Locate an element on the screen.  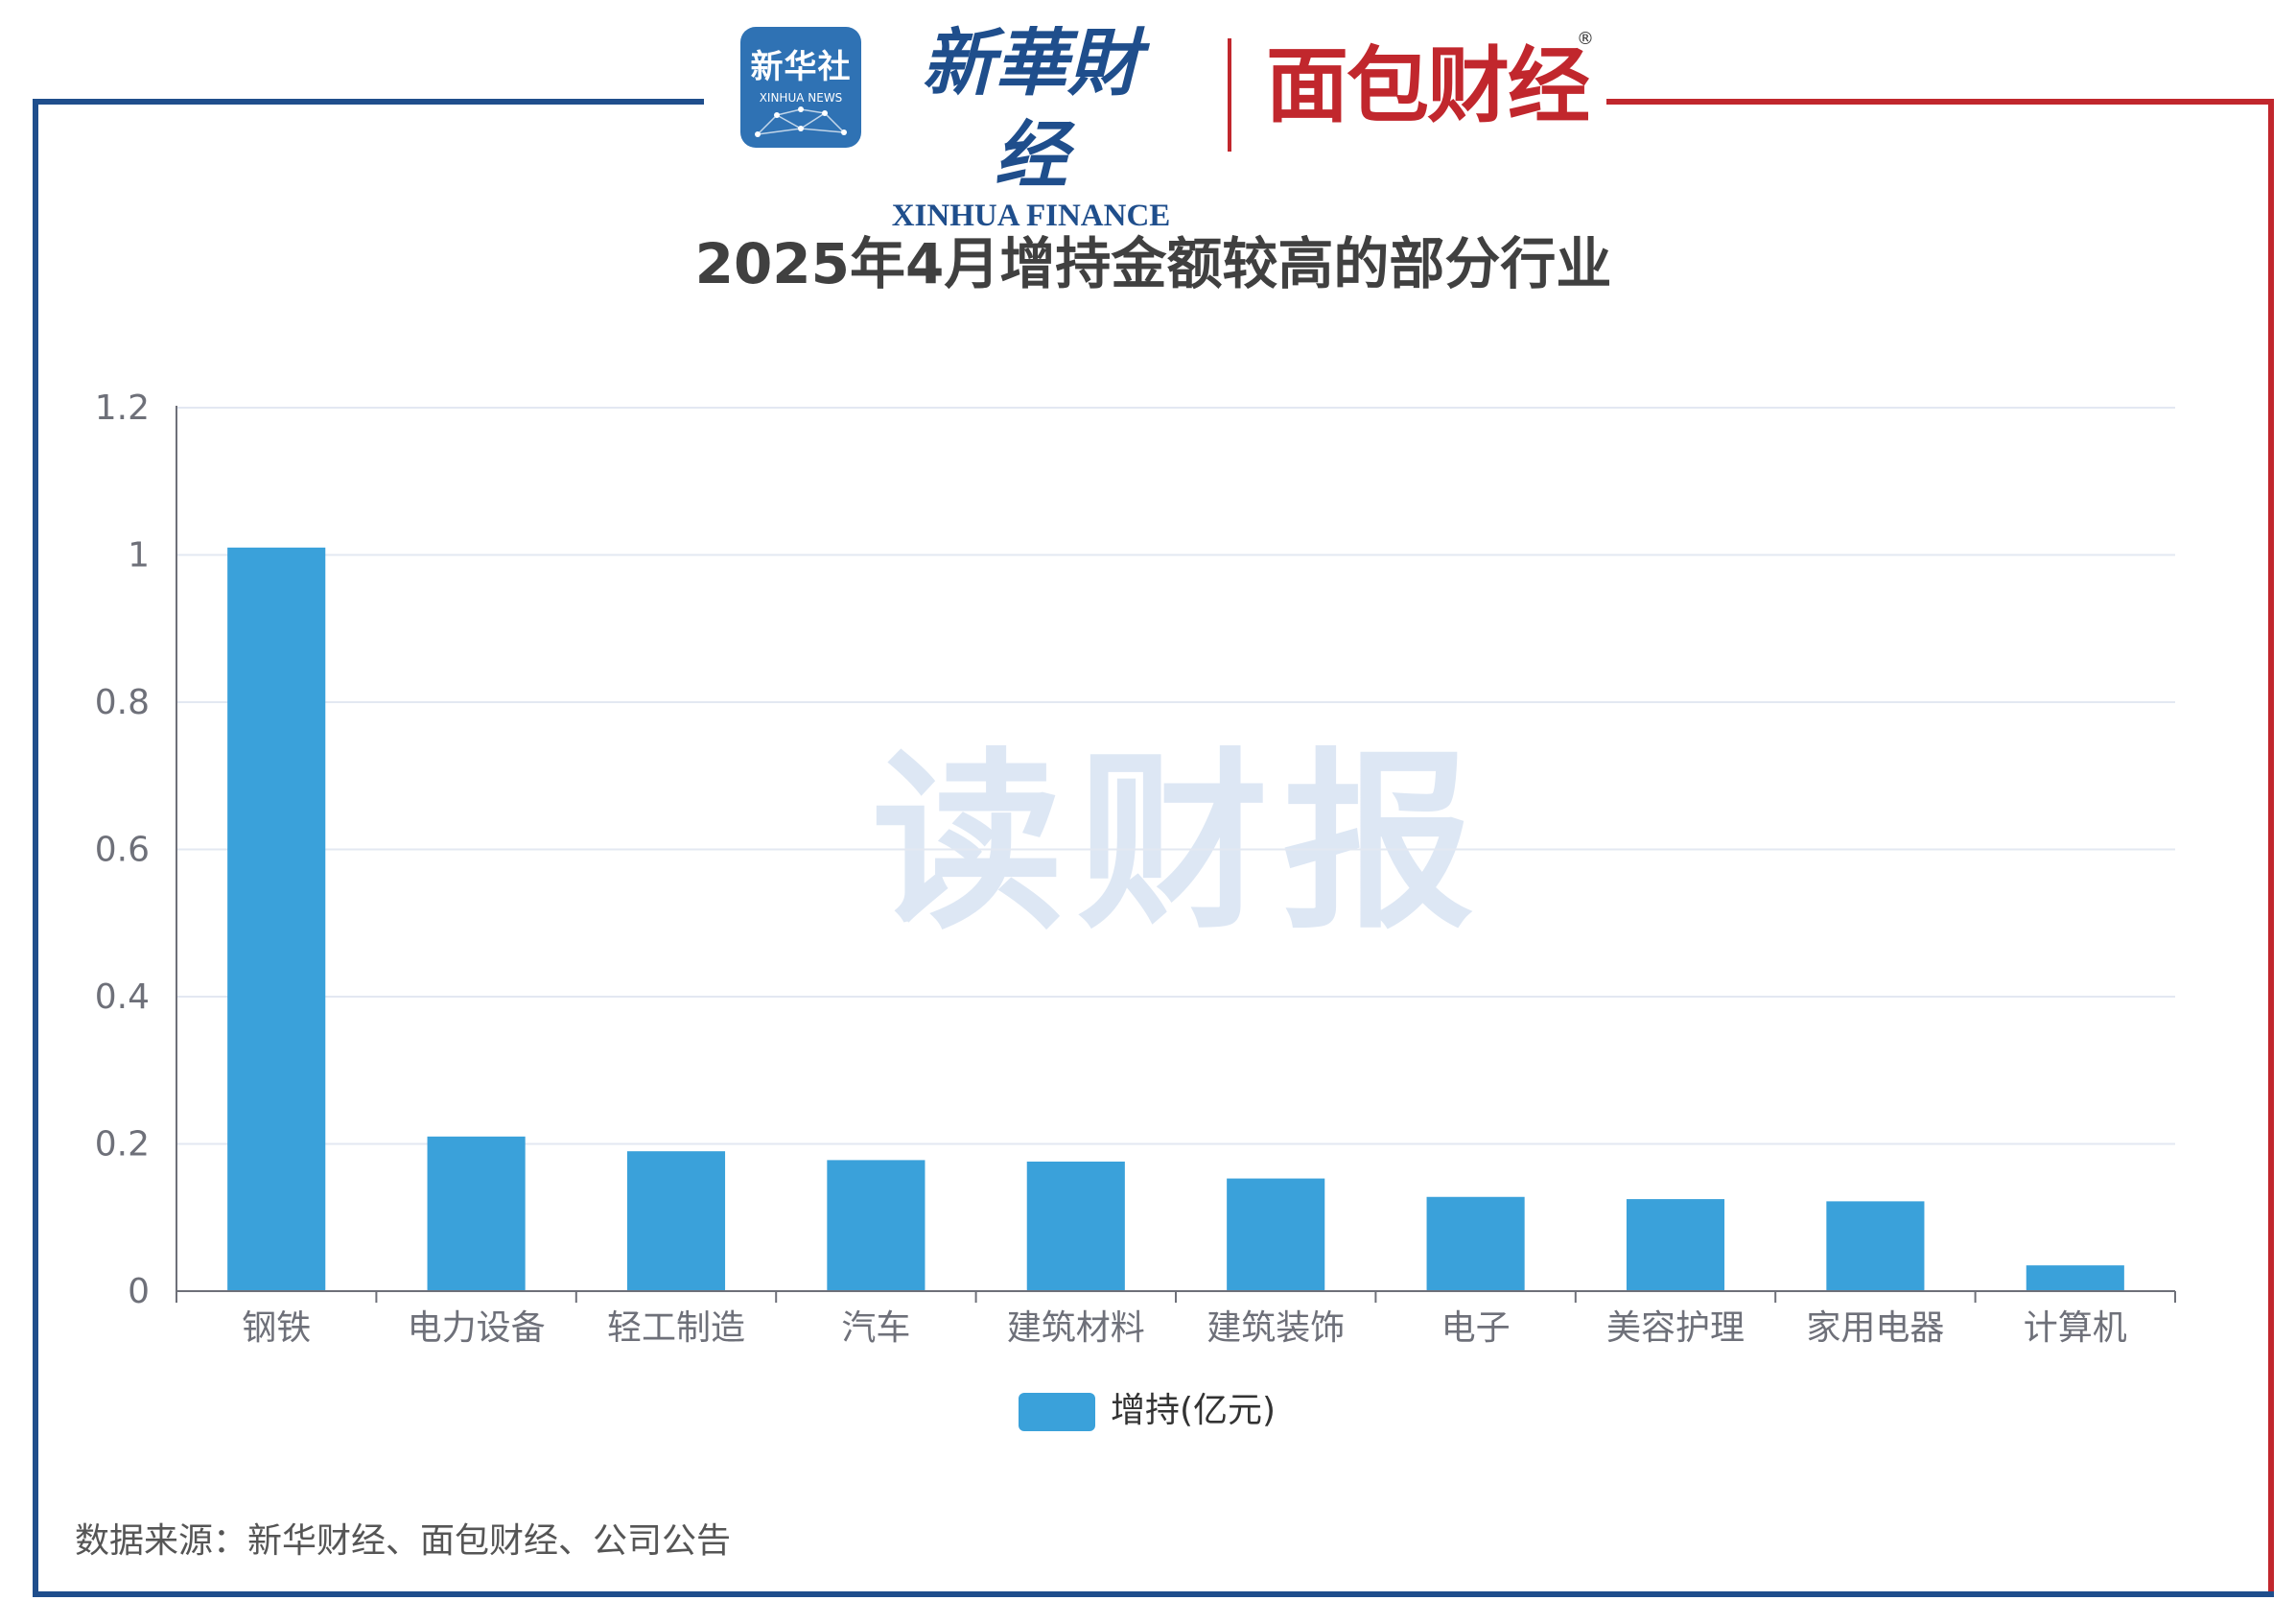
chart-title: 2025年4月增持金额较高的部分行业 is located at coordinates (1153, 263).